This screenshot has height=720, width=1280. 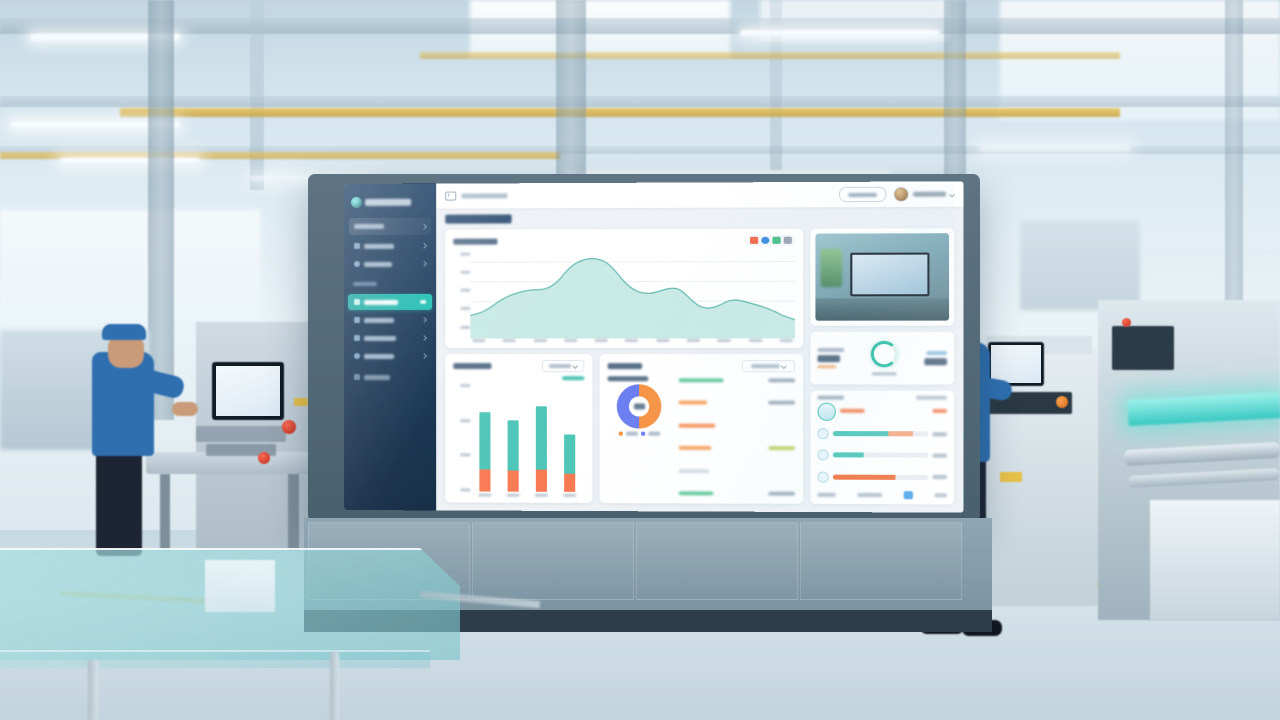 I want to click on console-monitor-screen, so click(x=248, y=391).